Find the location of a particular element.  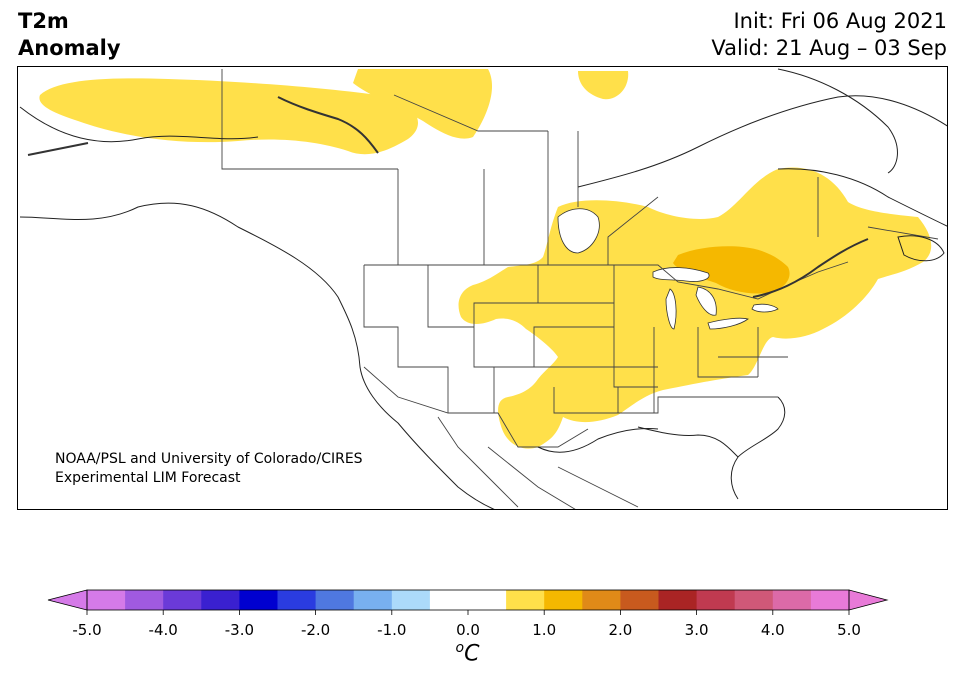

alaska-border is located at coordinates (309, 119).